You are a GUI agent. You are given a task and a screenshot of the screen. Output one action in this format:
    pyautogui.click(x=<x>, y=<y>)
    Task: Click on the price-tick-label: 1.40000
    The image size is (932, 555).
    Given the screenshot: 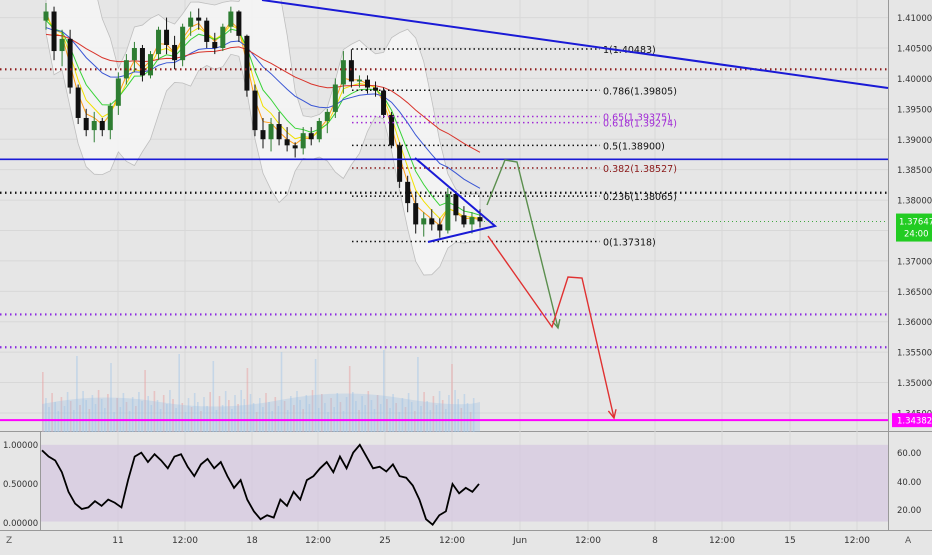 What is the action you would take?
    pyautogui.click(x=914, y=80)
    